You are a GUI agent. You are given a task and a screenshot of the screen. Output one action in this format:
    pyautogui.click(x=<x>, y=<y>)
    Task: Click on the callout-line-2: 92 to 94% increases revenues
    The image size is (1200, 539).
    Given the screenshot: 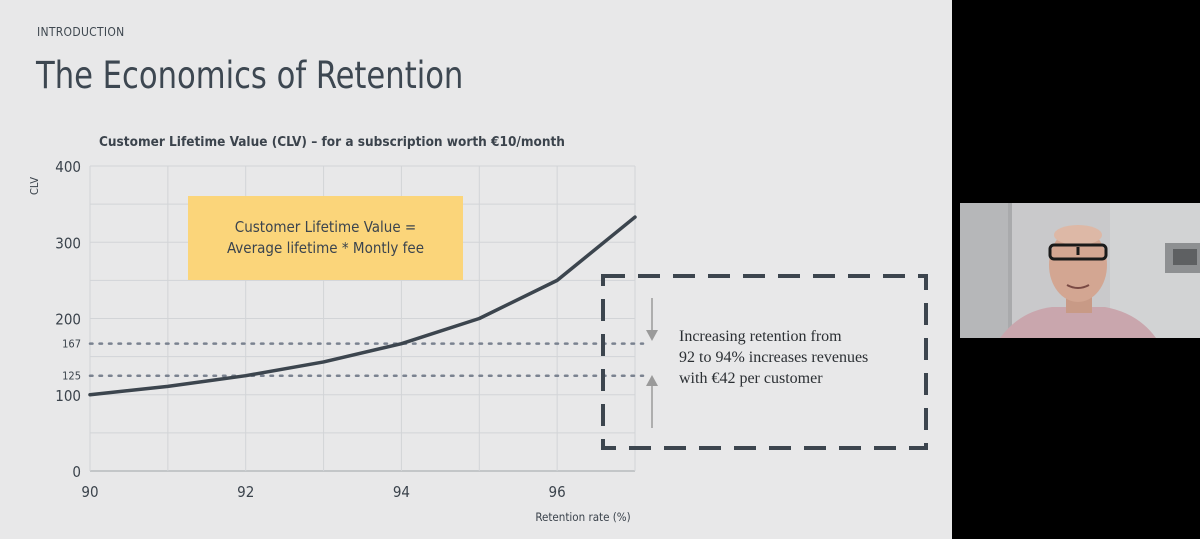 What is the action you would take?
    pyautogui.click(x=774, y=357)
    